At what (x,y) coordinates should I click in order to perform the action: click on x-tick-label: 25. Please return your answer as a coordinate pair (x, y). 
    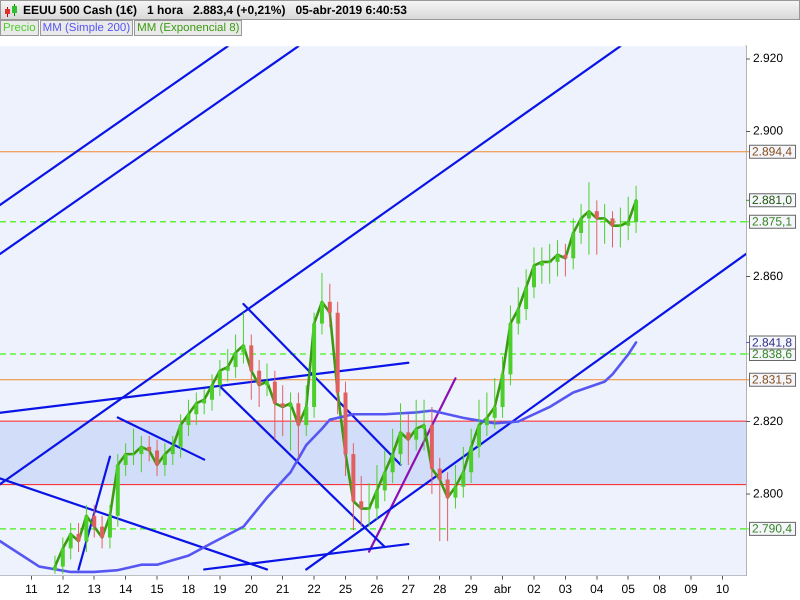
    Looking at the image, I should click on (345, 589).